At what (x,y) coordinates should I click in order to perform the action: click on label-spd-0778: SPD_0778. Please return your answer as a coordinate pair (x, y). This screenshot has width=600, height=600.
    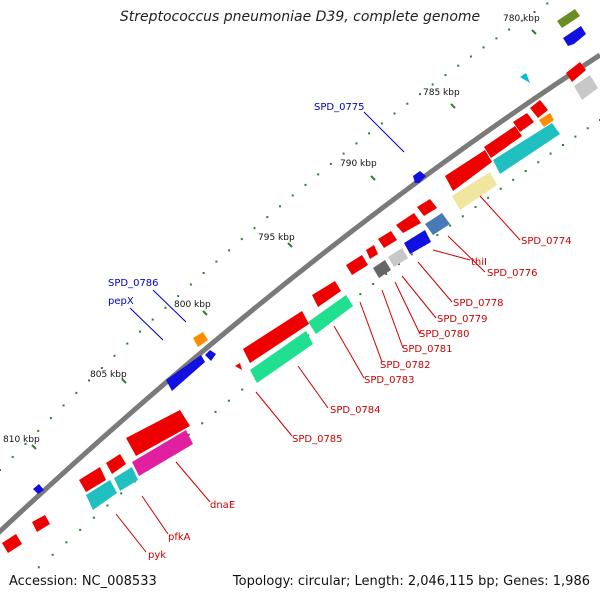
    Looking at the image, I should click on (478, 303).